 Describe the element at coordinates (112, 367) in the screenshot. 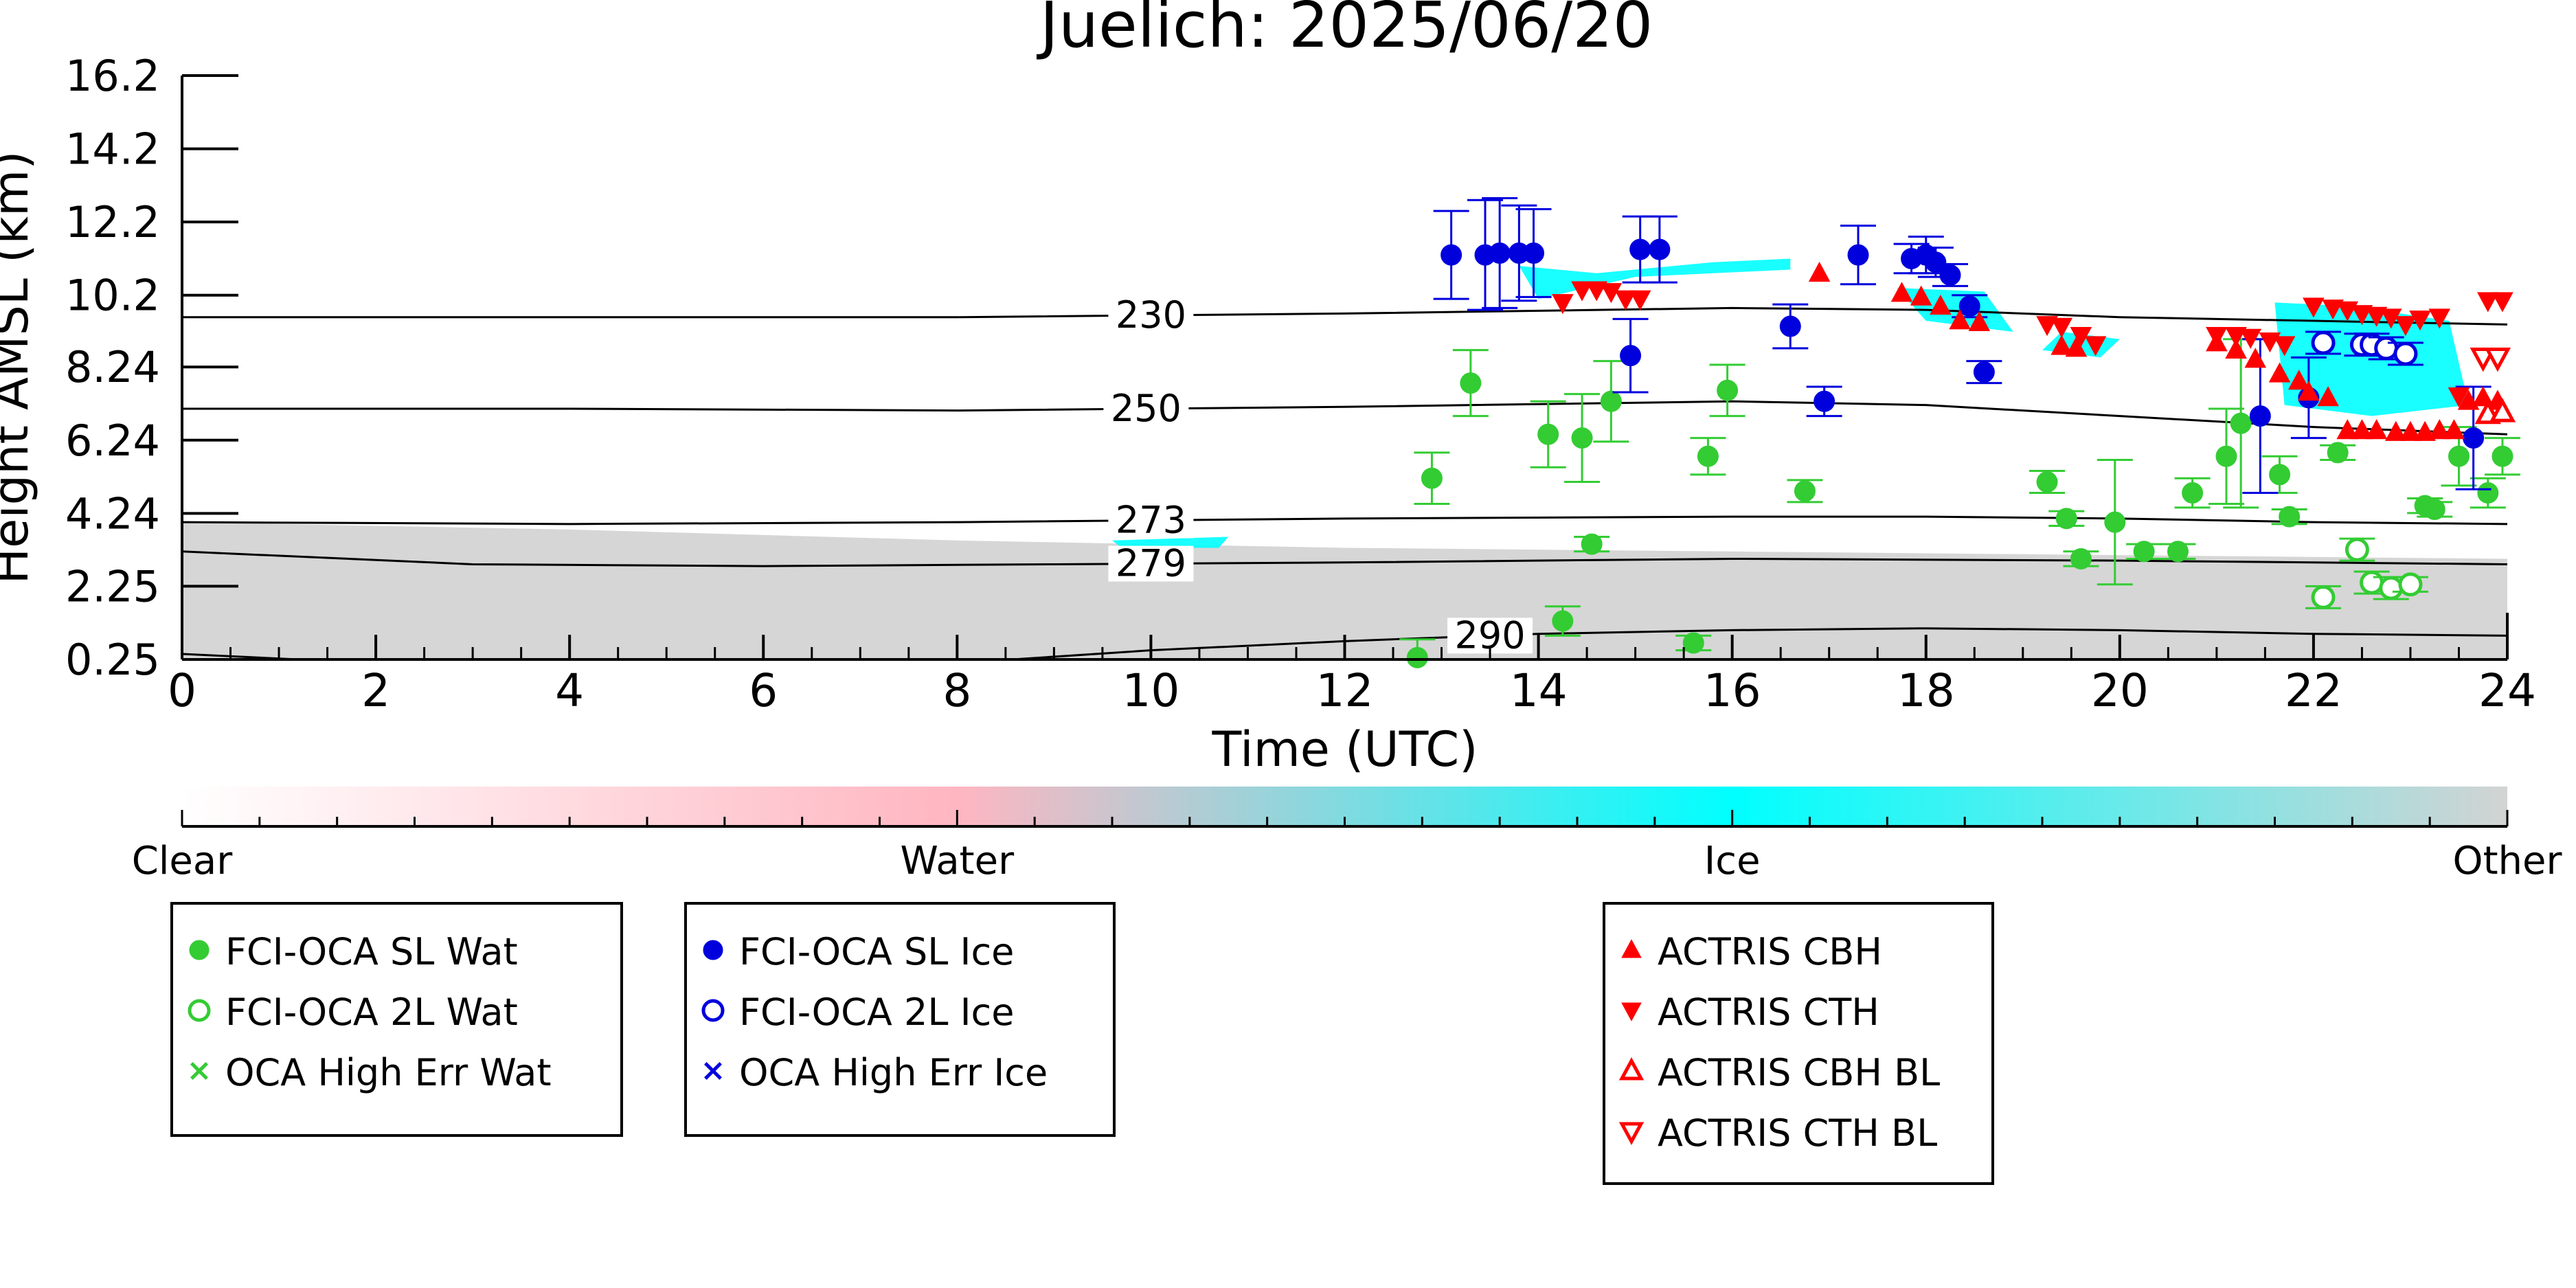

I see `y-tick-label: 8.24` at that location.